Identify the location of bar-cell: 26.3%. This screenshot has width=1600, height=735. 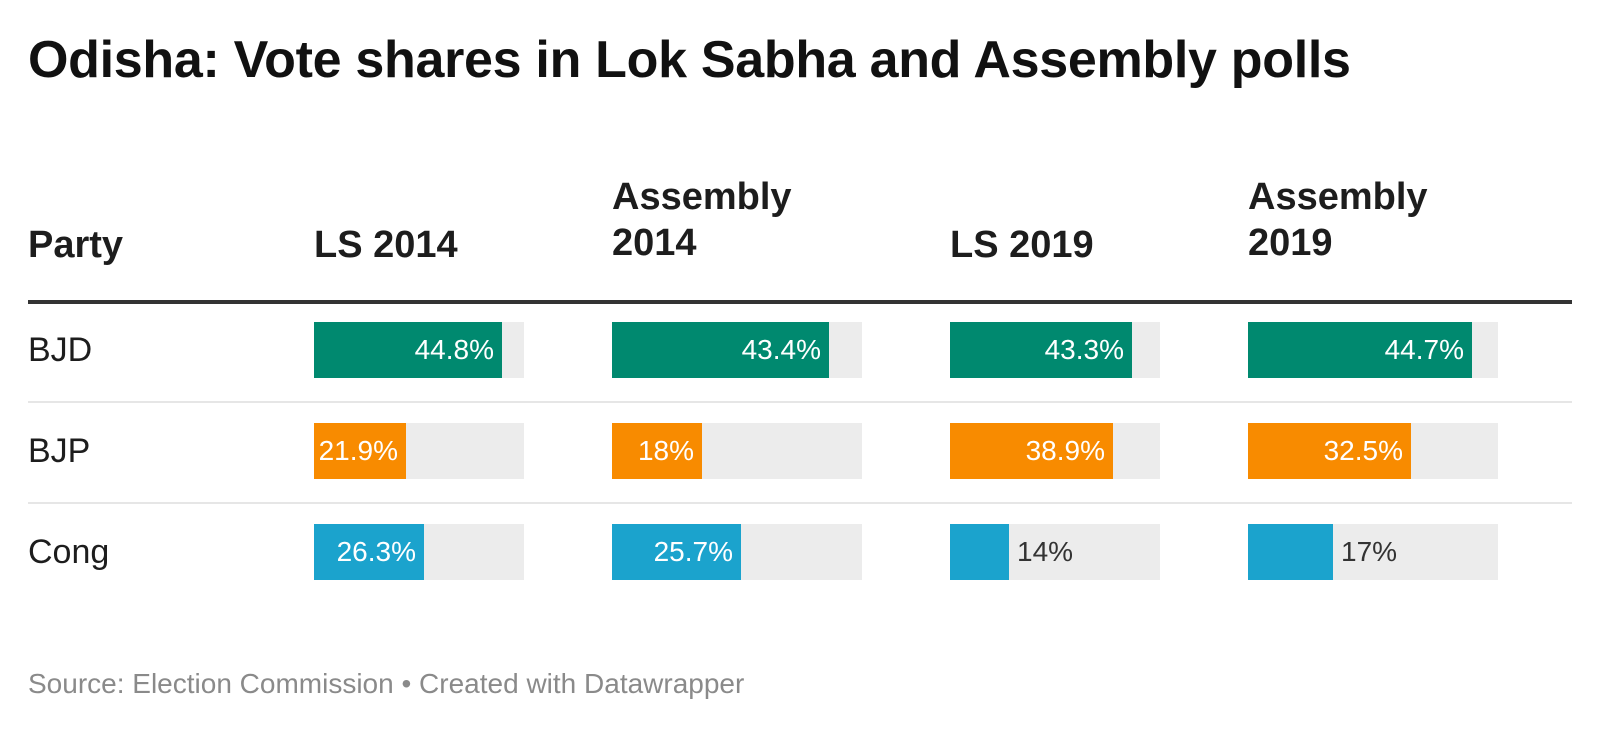
(419, 552).